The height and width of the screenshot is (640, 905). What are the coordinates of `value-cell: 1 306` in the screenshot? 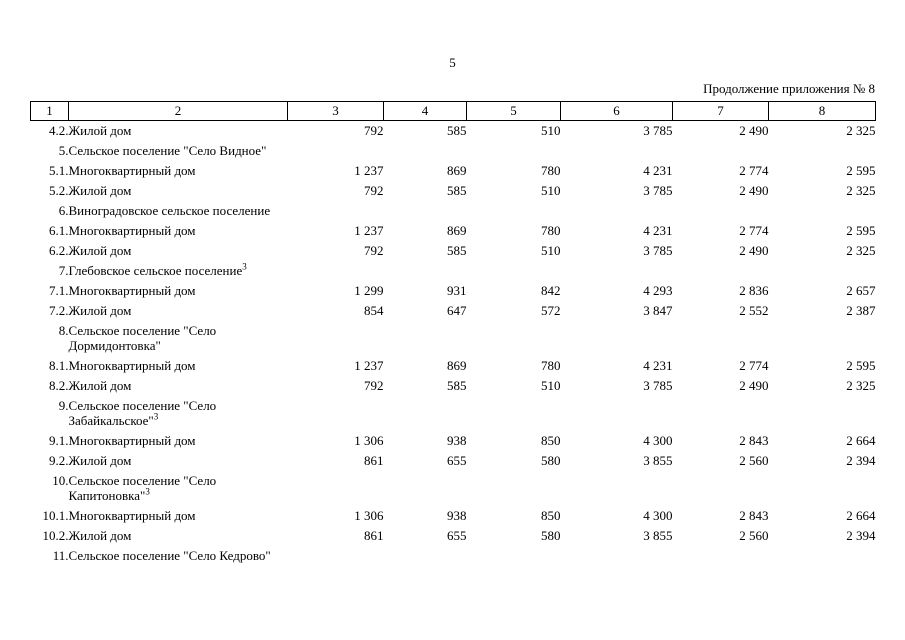 It's located at (369, 440).